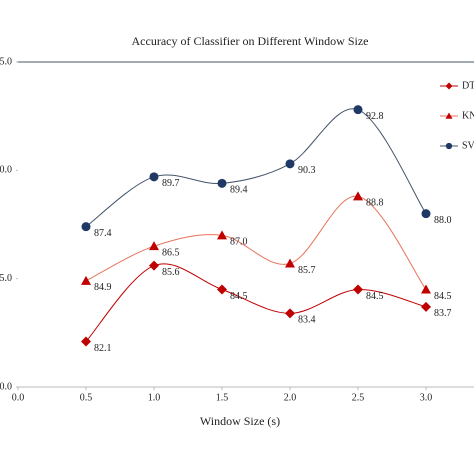  What do you see at coordinates (103, 348) in the screenshot?
I see `data-label: 82.1` at bounding box center [103, 348].